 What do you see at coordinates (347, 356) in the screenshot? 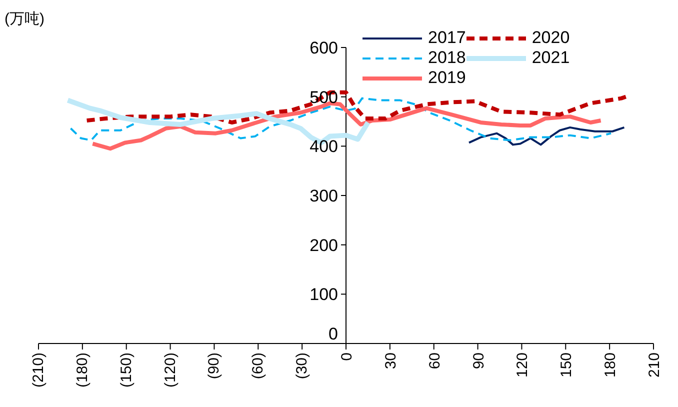
I see `x-tick-label: 0` at bounding box center [347, 356].